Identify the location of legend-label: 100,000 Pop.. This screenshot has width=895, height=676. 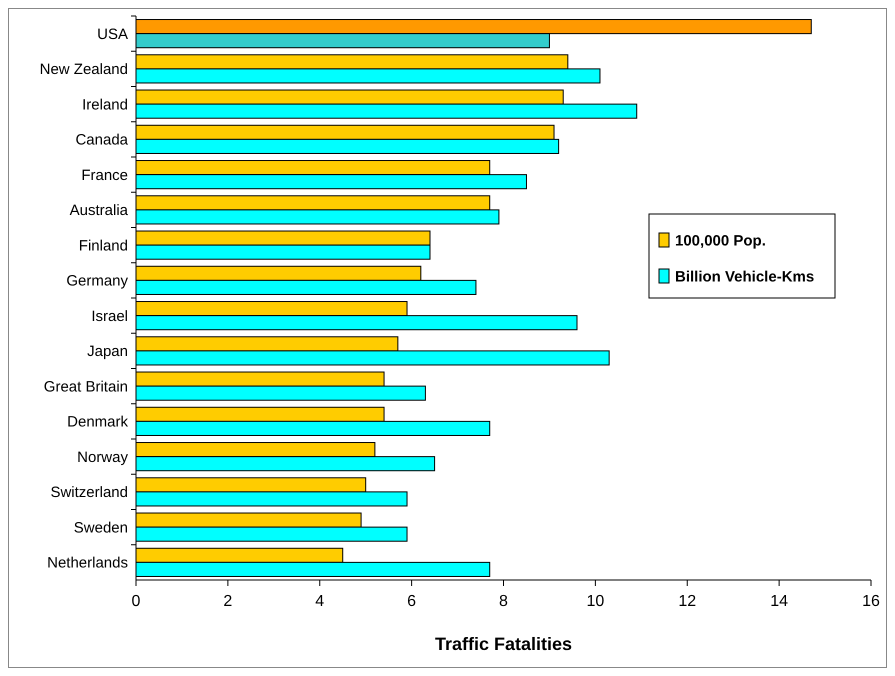
(720, 241).